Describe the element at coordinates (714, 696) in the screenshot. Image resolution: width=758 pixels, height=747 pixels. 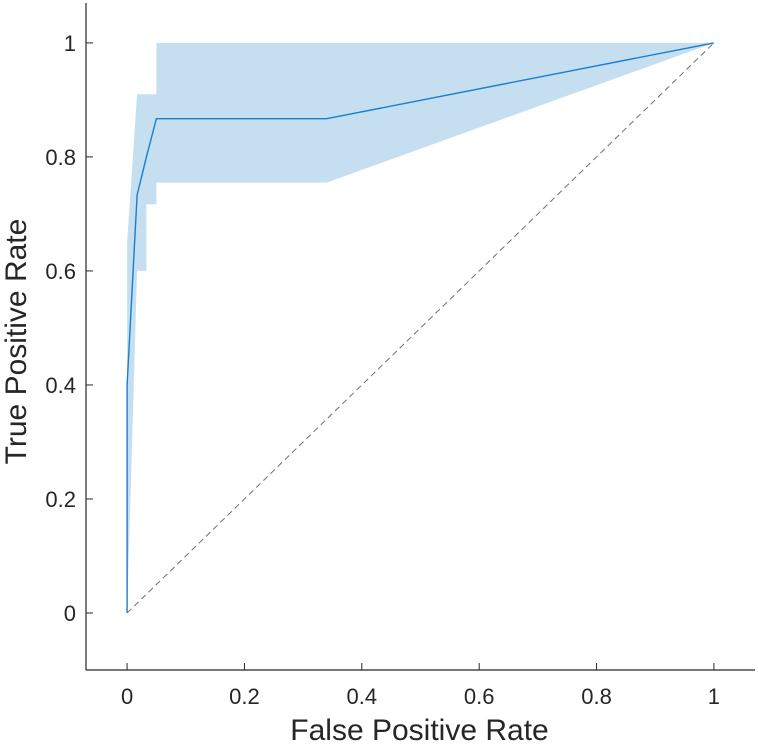
I see `x-tick-label: 1` at that location.